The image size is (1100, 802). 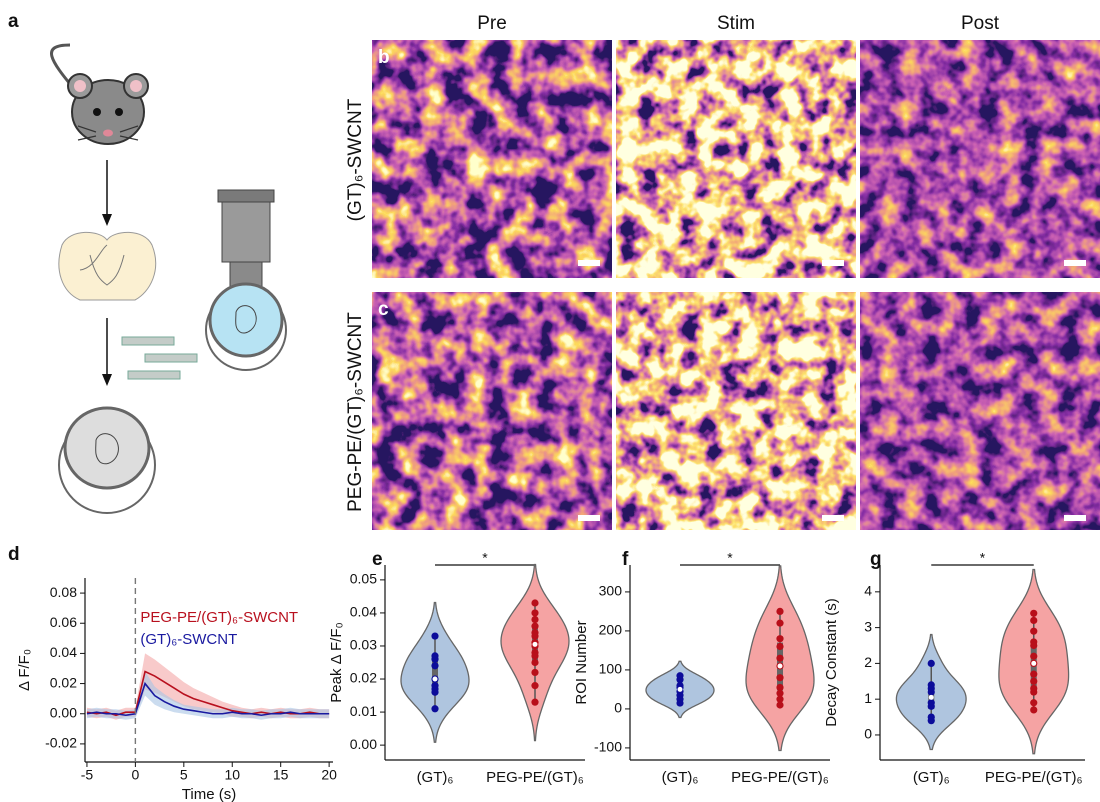 What do you see at coordinates (980, 411) in the screenshot?
I see `heatmap-image` at bounding box center [980, 411].